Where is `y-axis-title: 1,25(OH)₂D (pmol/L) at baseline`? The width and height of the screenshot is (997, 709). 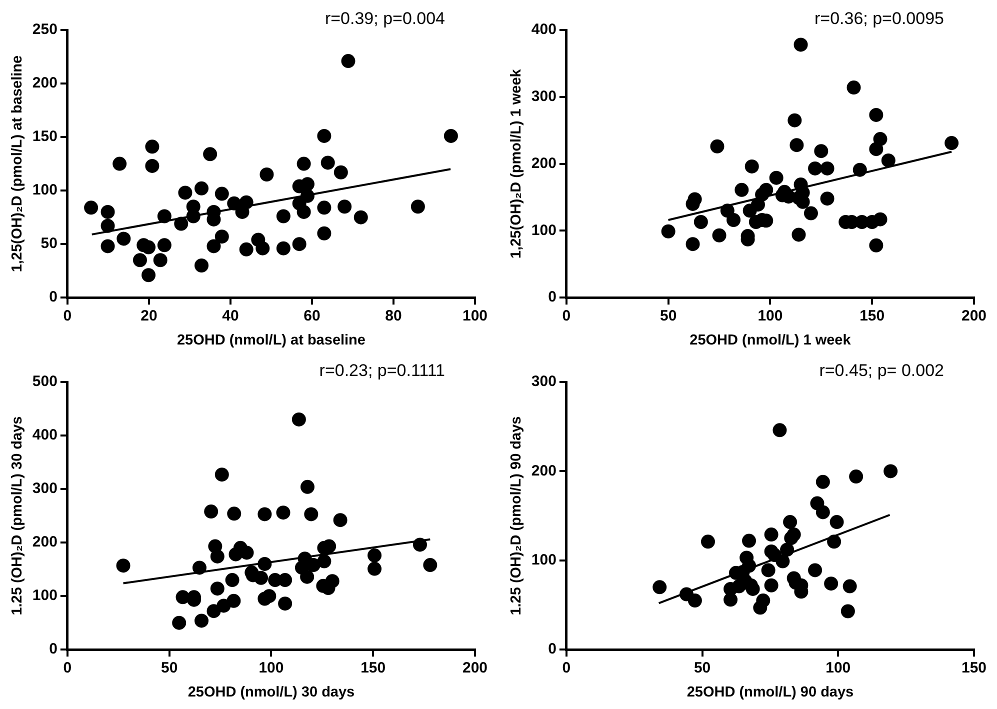 y-axis-title: 1,25(OH)₂D (pmol/L) at baseline is located at coordinates (18, 163).